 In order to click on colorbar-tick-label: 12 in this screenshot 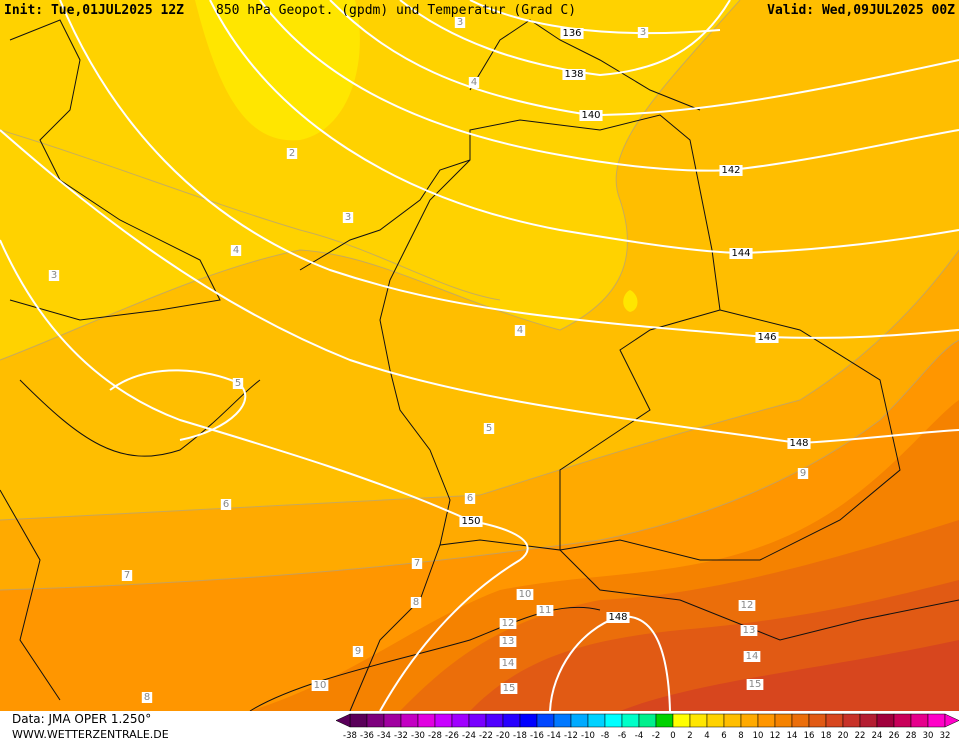, I will do `click(775, 736)`.